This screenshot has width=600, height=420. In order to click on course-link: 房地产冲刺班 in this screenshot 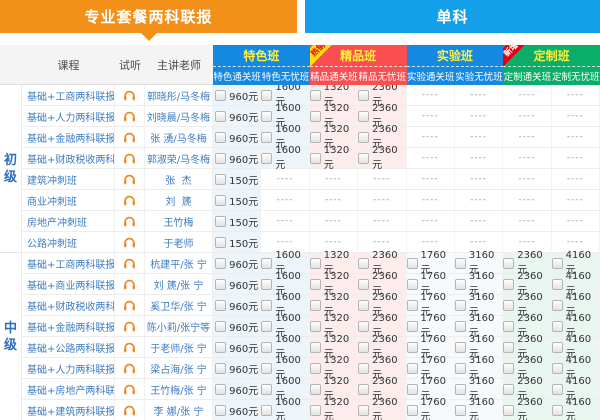, I will do `click(68, 221)`.